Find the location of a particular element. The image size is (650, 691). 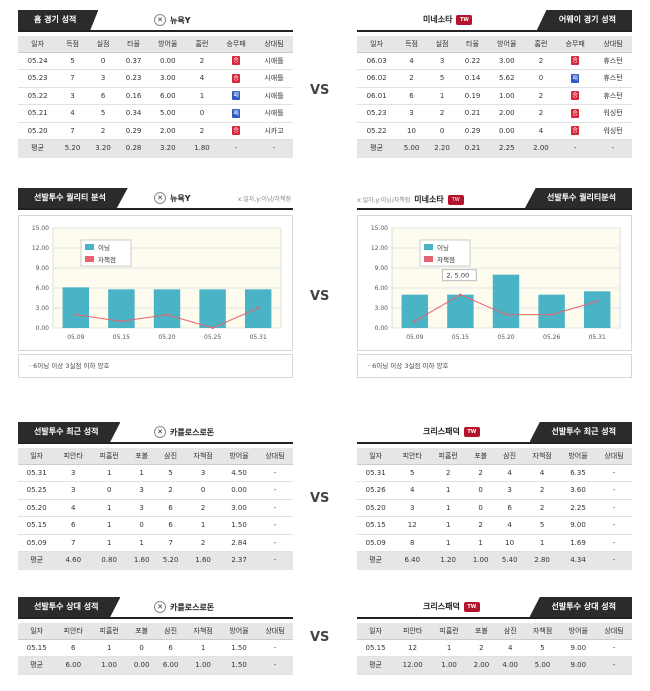

table-row: 05.20 4 1 3 6 2 3.00- is located at coordinates (155, 508).